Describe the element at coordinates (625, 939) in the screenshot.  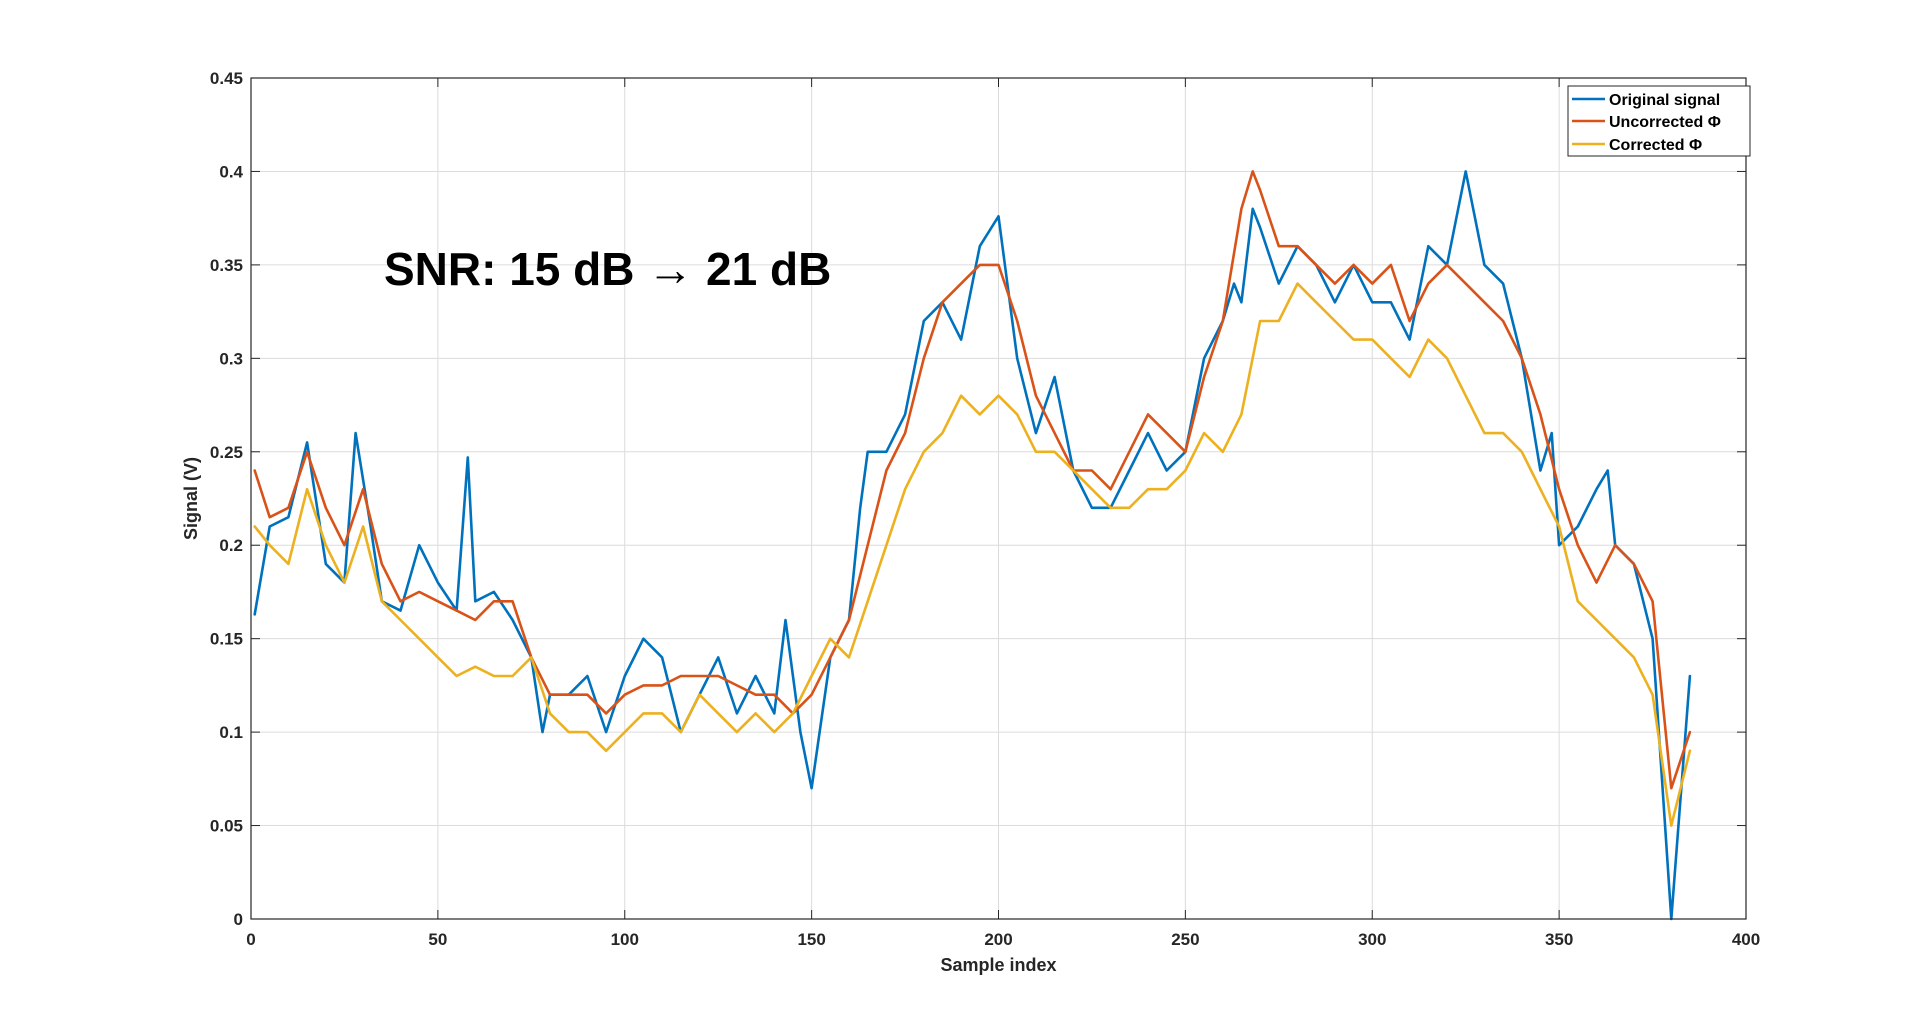
I see `x-tick-label: 100` at that location.